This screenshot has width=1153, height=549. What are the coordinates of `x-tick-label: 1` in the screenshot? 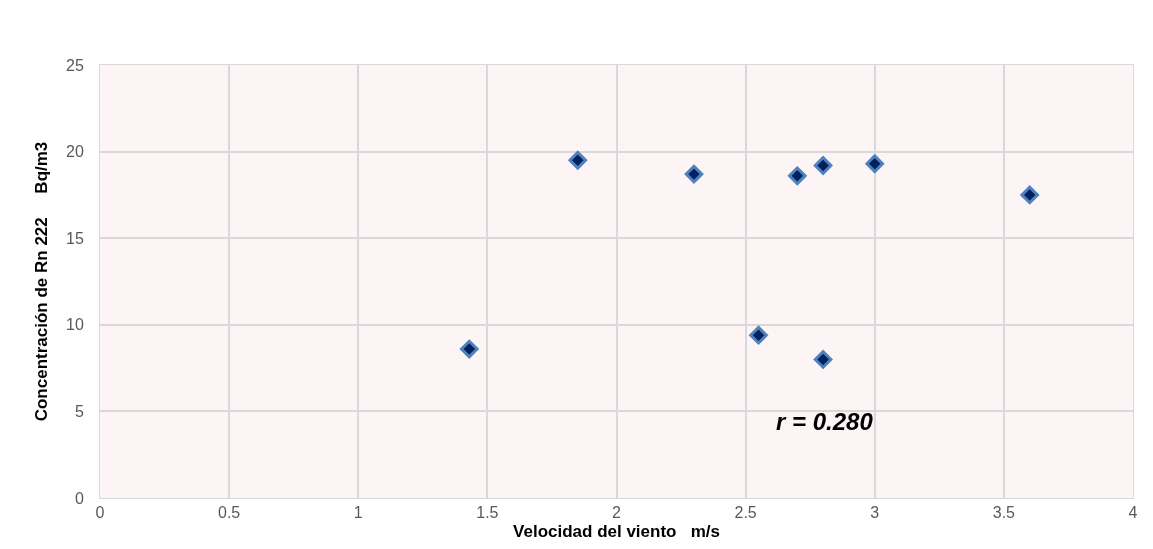 It's located at (358, 513).